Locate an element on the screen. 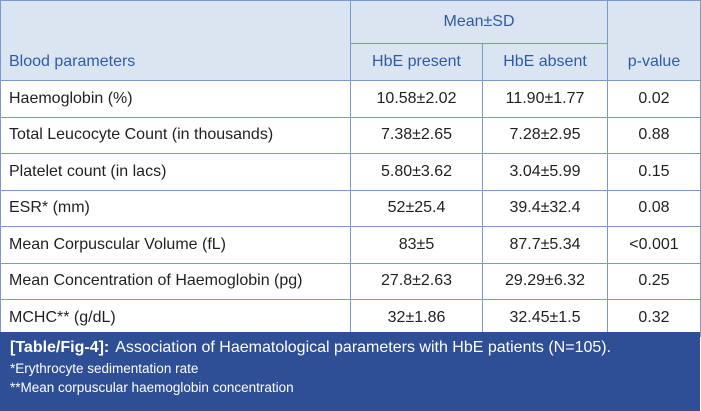 Image resolution: width=701 pixels, height=411 pixels. column-header: HbE present is located at coordinates (416, 62).